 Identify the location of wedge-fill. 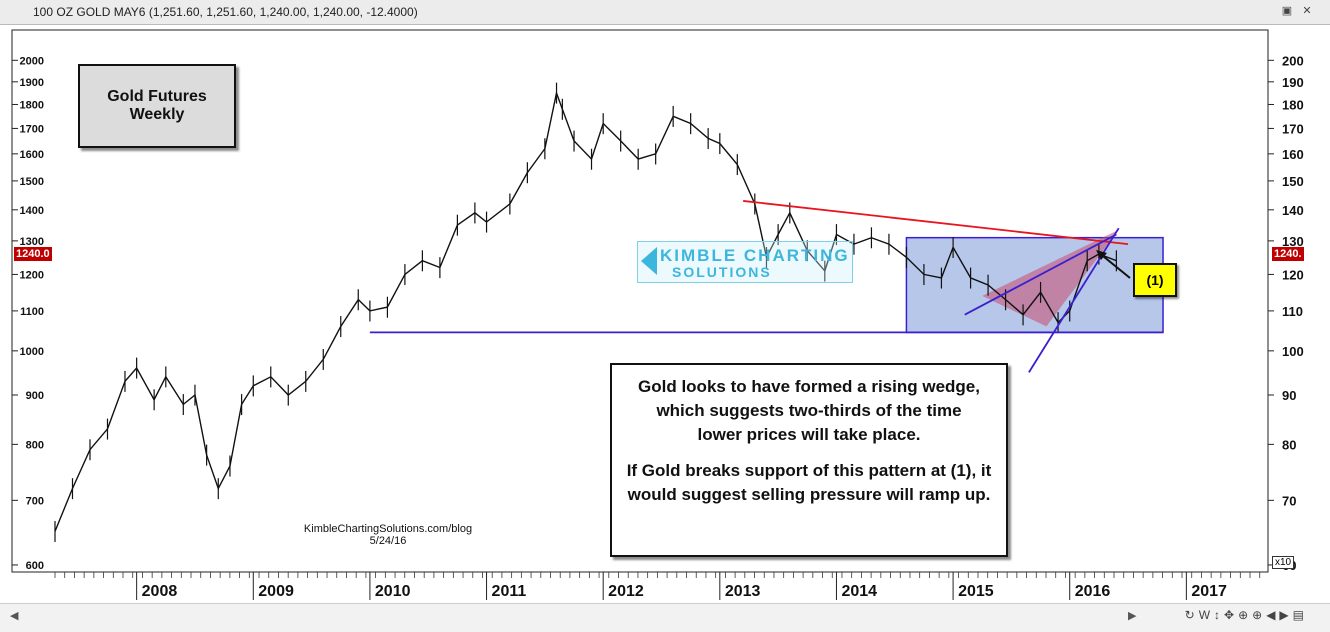
(1050, 278).